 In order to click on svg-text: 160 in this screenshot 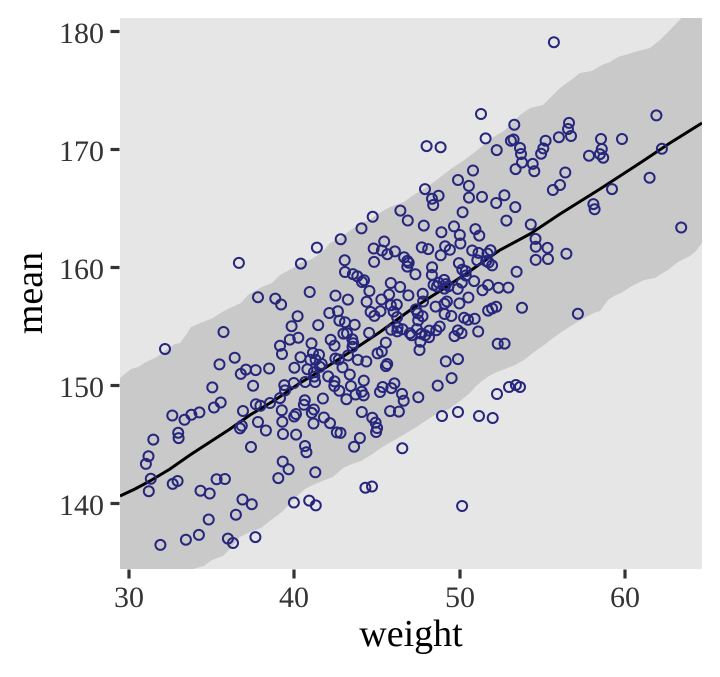, I will do `click(81, 269)`.